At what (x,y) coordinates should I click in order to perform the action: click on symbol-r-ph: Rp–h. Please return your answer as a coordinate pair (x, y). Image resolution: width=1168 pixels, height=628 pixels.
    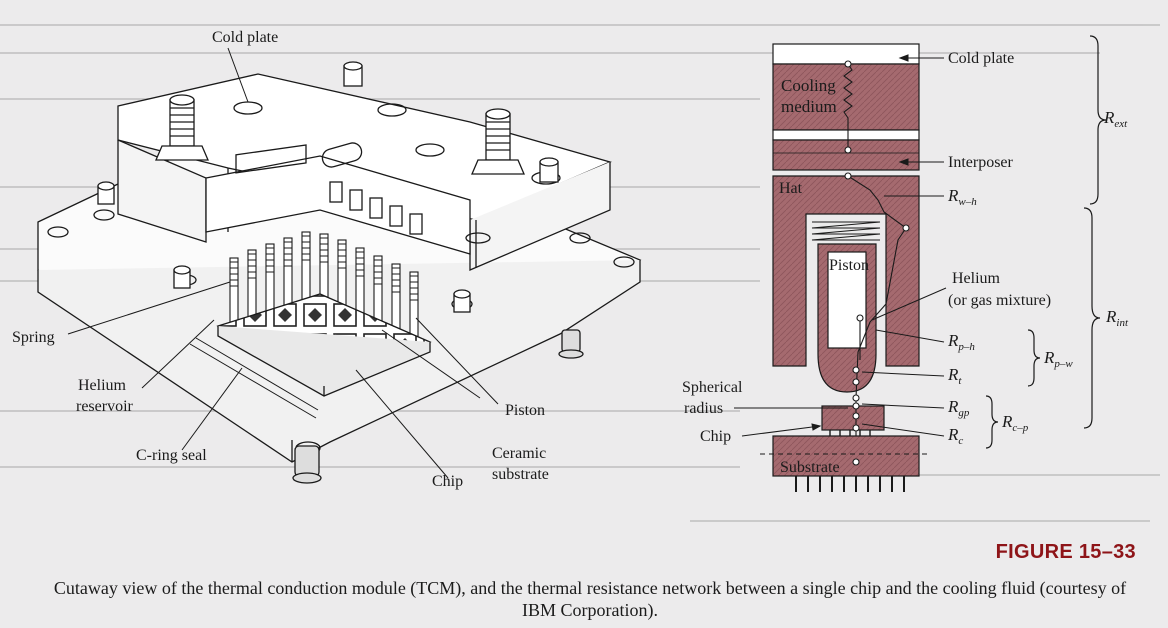
    Looking at the image, I should click on (961, 342).